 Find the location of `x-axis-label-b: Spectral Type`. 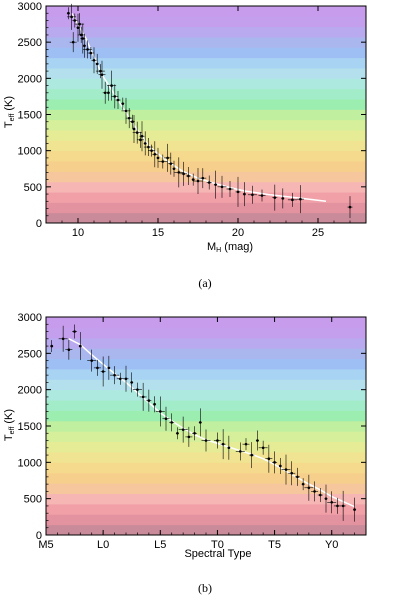

x-axis-label-b: Spectral Type is located at coordinates (217, 554).